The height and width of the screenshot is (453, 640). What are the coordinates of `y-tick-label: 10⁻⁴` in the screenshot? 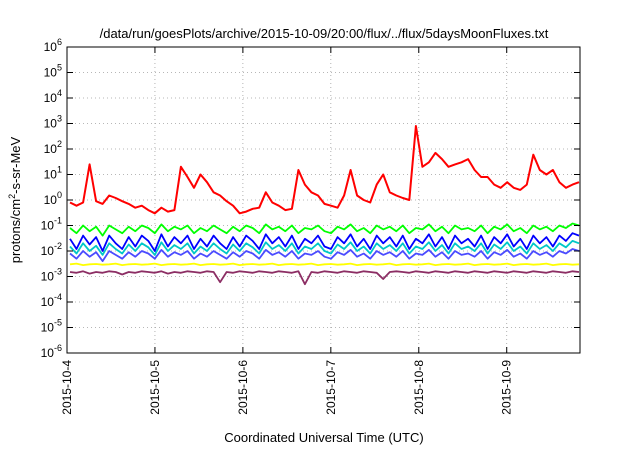 It's located at (51, 300).